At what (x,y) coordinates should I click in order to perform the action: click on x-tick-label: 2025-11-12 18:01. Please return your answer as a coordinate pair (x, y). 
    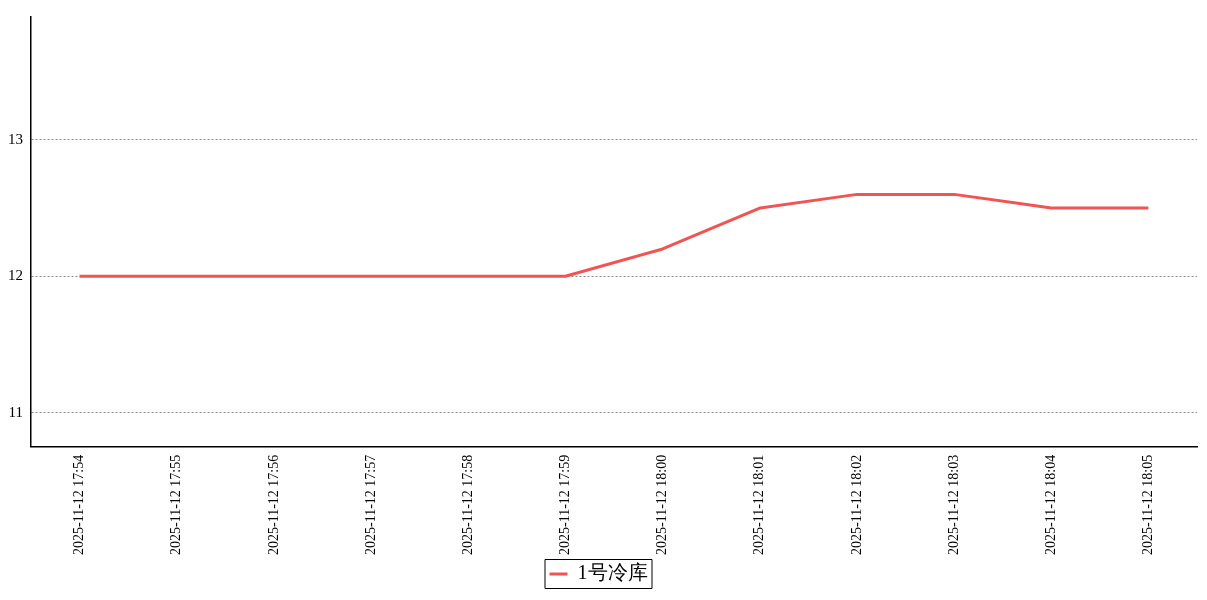
    Looking at the image, I should click on (759, 505).